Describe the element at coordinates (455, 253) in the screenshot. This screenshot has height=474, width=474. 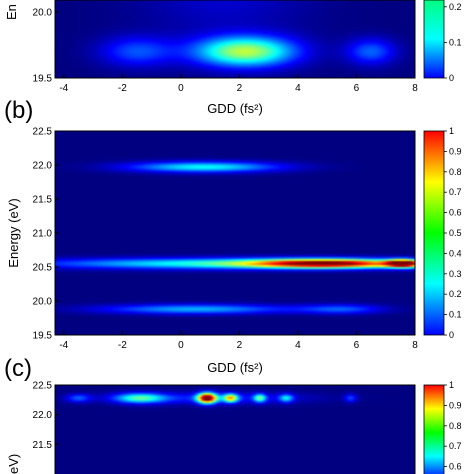
I see `panel-b-cbtick-label: 0.4` at that location.